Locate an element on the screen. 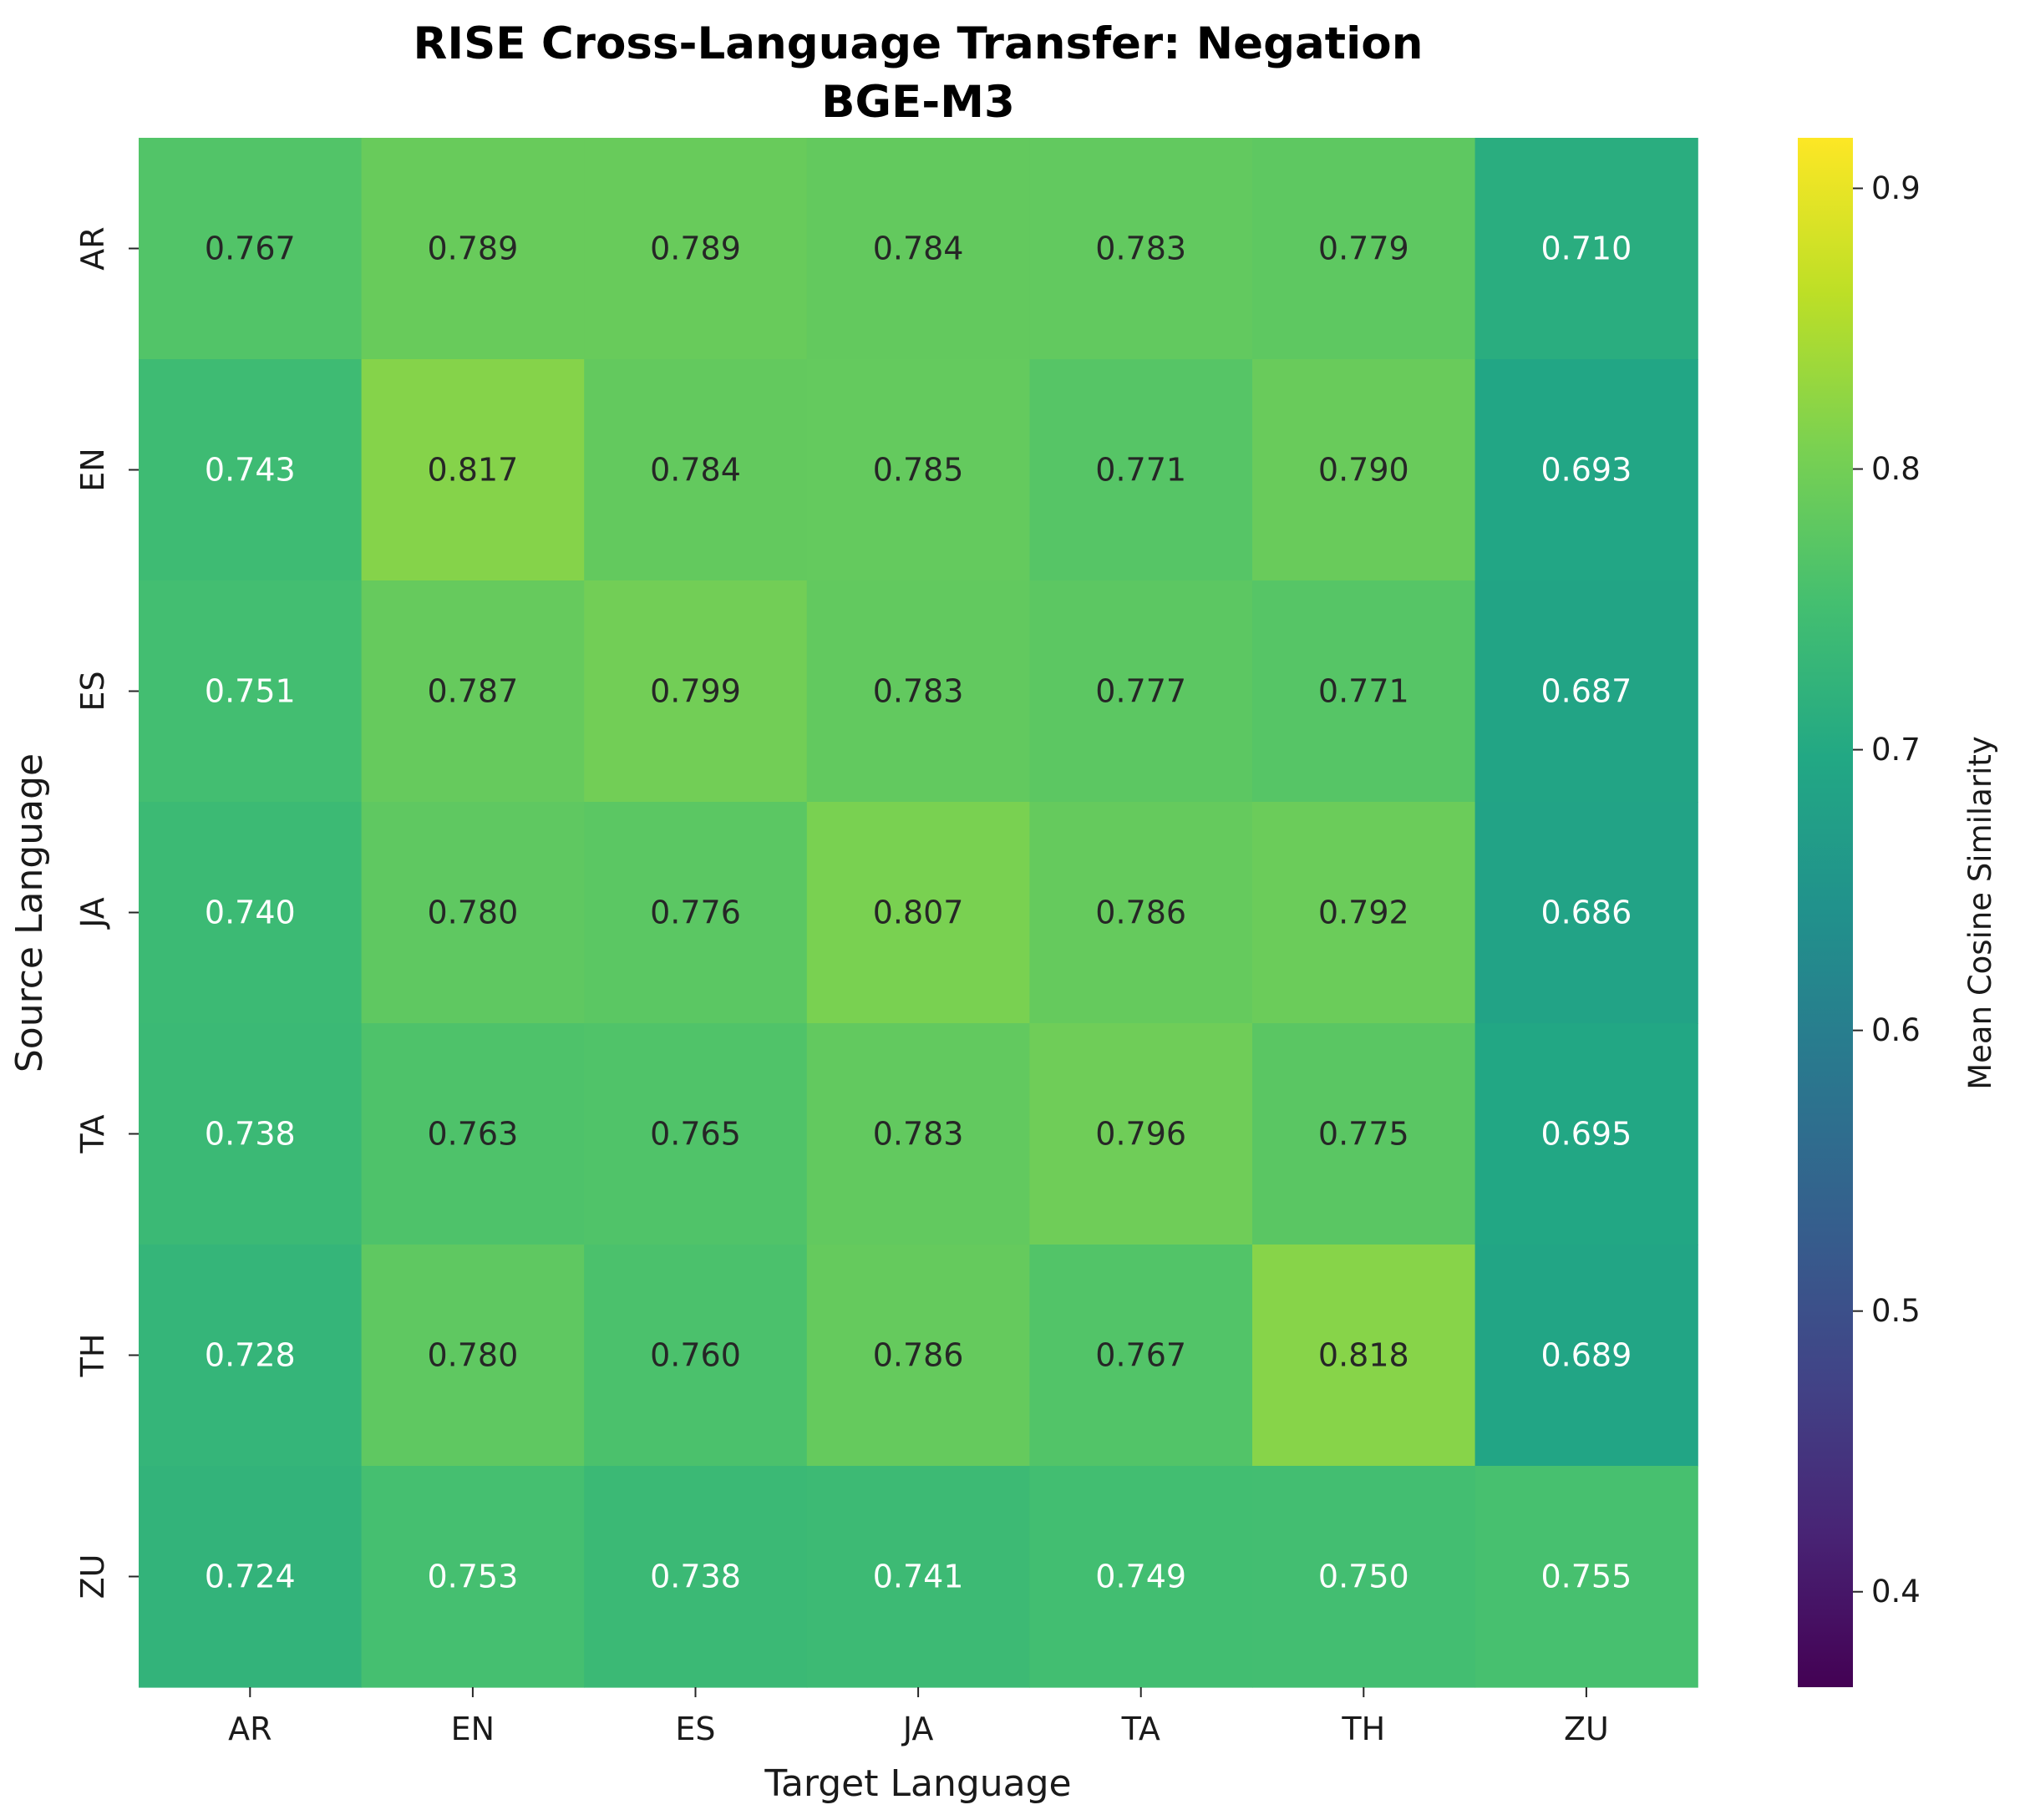 The width and height of the screenshot is (2020, 1820). cell-value-label: 0.785 is located at coordinates (918, 470).